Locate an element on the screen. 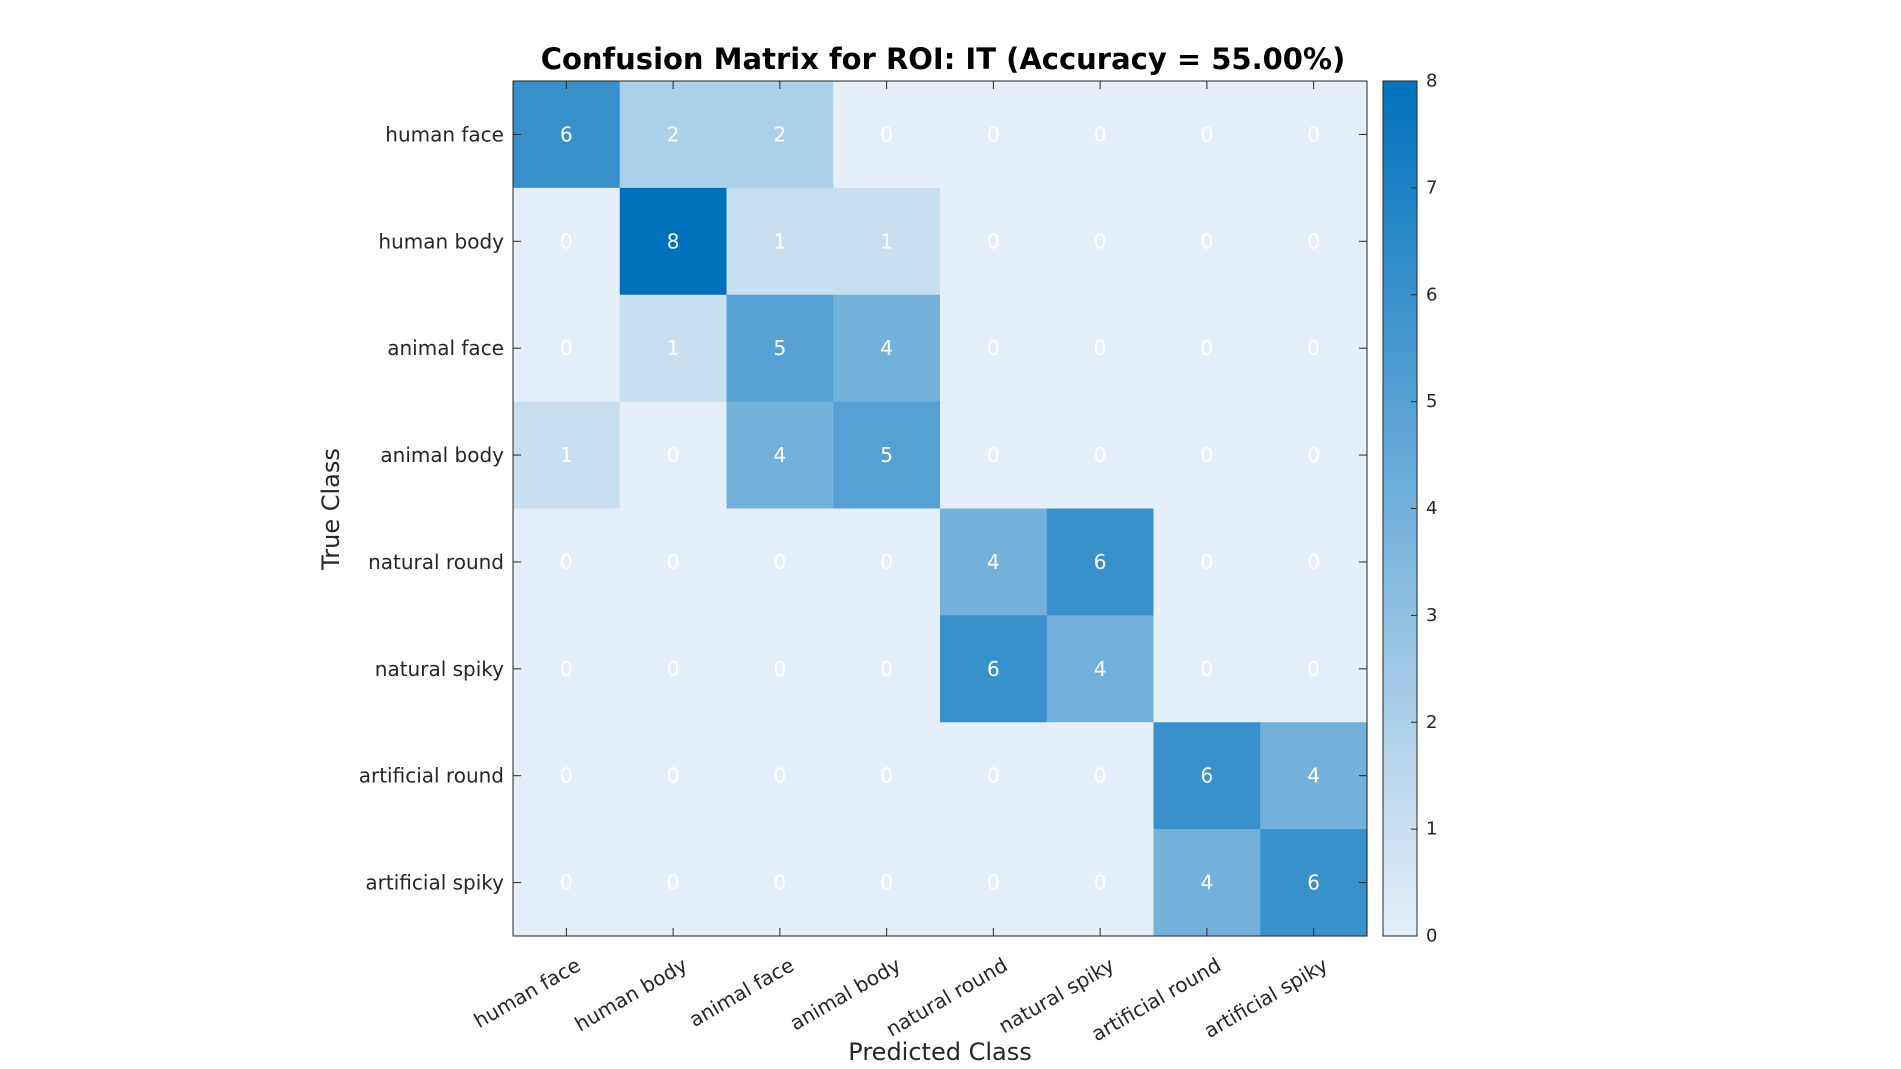  y-tick-label: human face is located at coordinates (444, 134).